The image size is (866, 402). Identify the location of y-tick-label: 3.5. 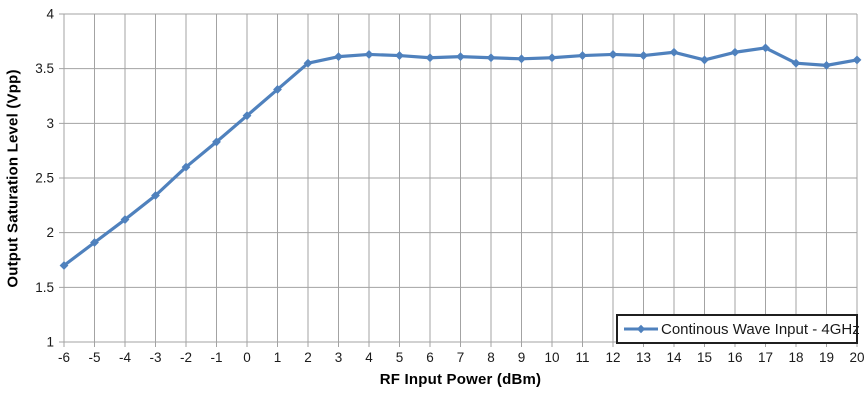
(44, 68).